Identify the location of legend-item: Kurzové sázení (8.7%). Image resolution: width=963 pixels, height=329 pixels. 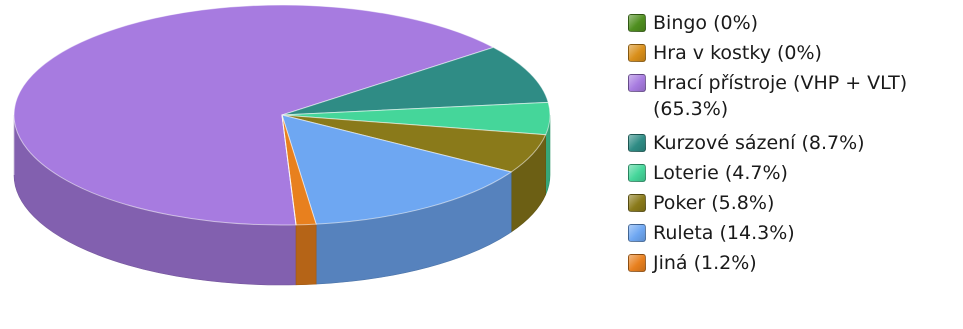
(793, 145).